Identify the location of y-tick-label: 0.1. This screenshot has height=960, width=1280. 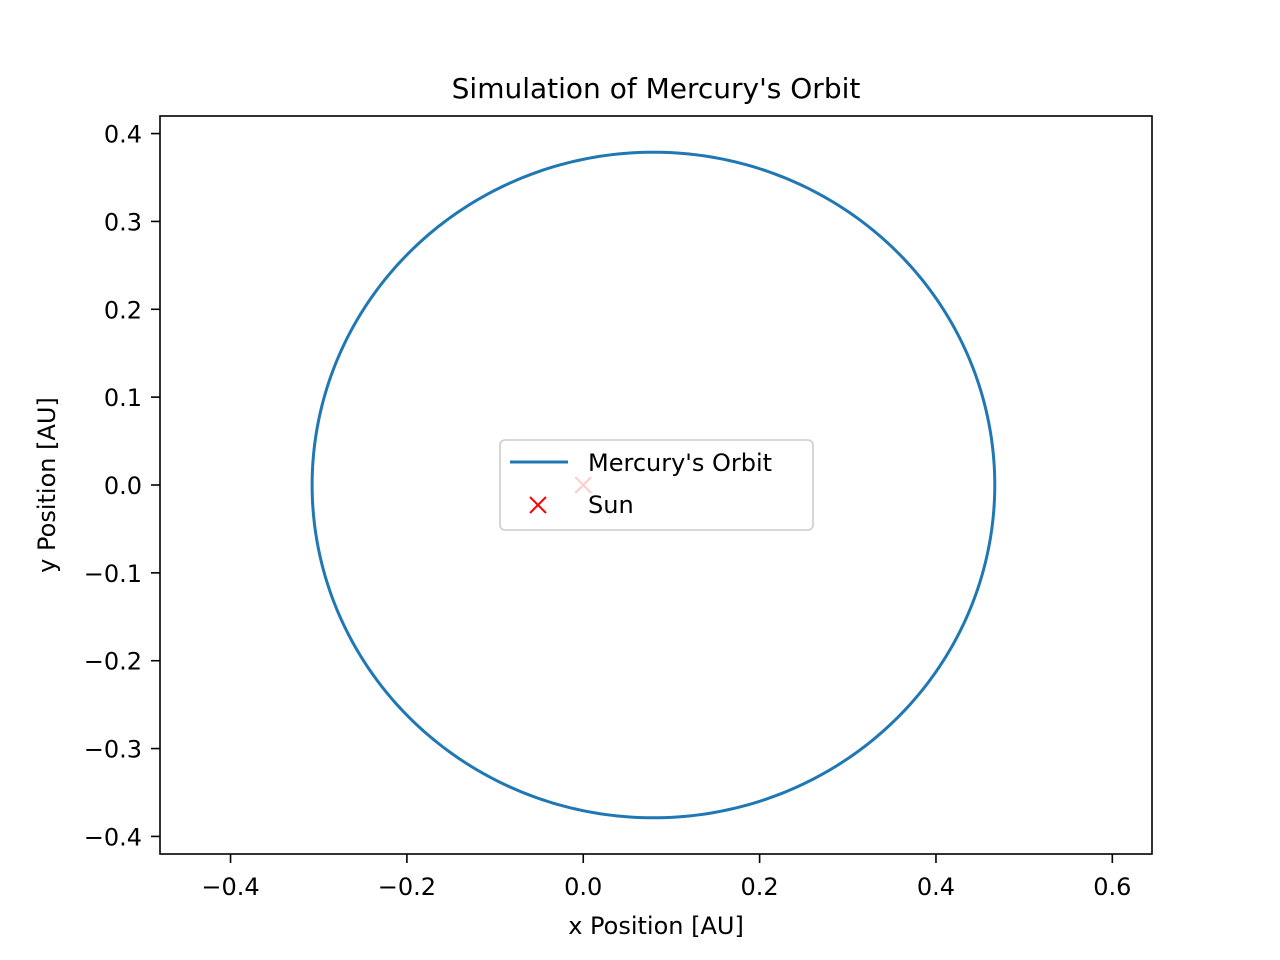
(123, 398).